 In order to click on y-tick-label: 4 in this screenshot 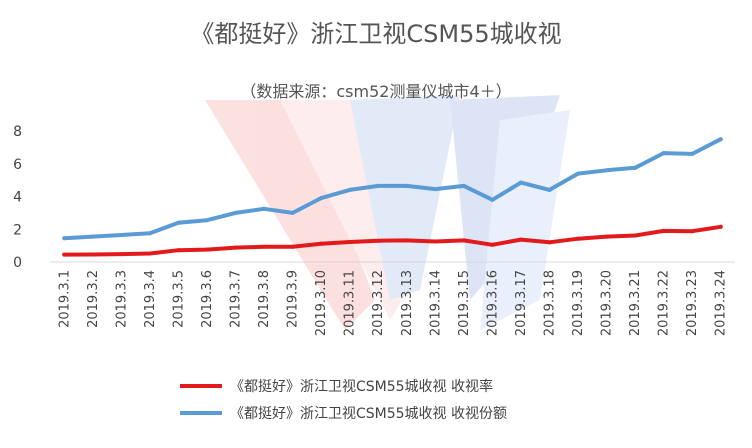, I will do `click(17, 198)`.